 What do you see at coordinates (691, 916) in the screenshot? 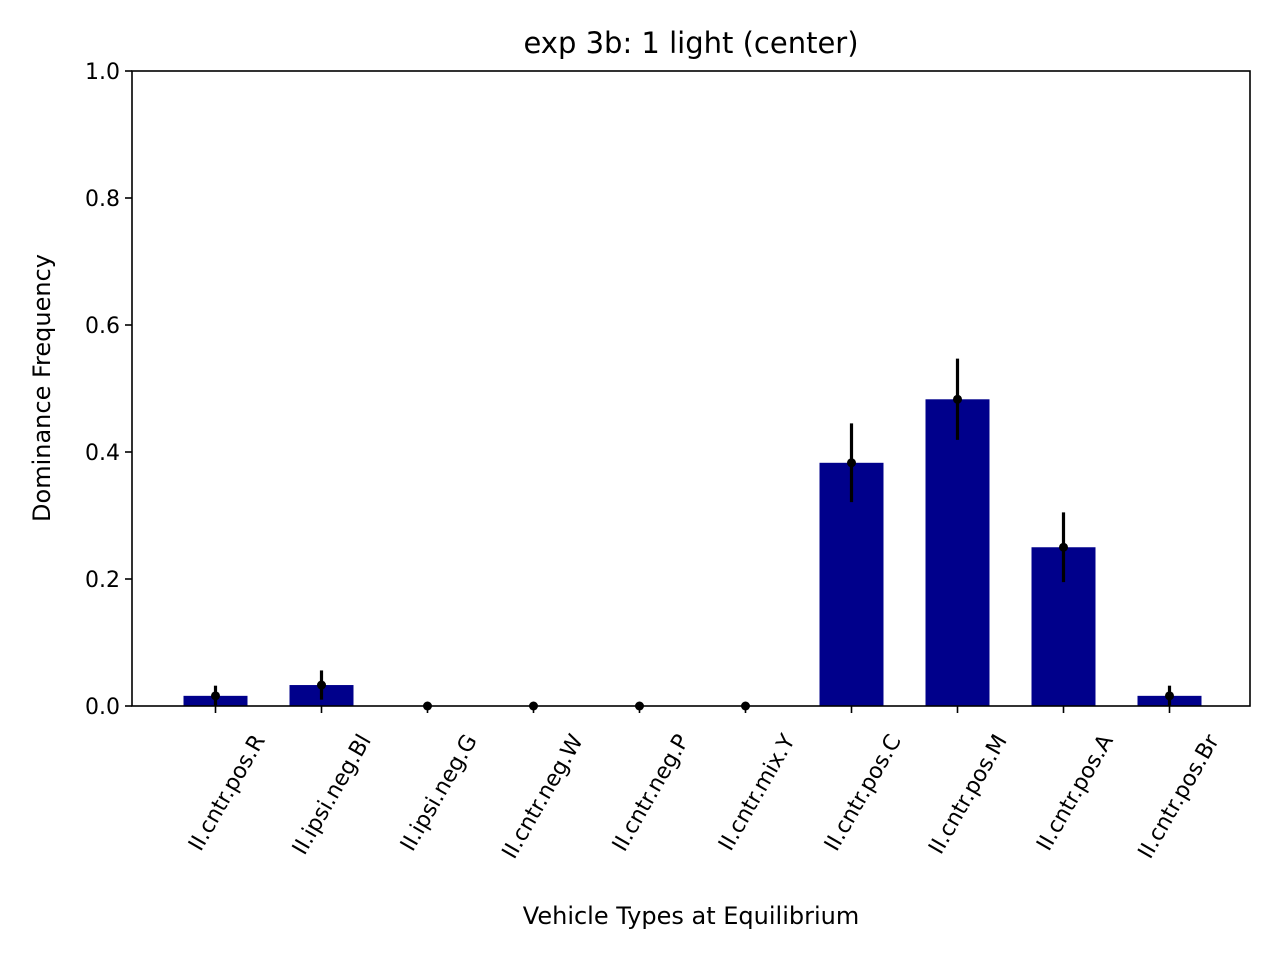
I see `x-axis-label: Vehicle Types at Equilibrium` at bounding box center [691, 916].